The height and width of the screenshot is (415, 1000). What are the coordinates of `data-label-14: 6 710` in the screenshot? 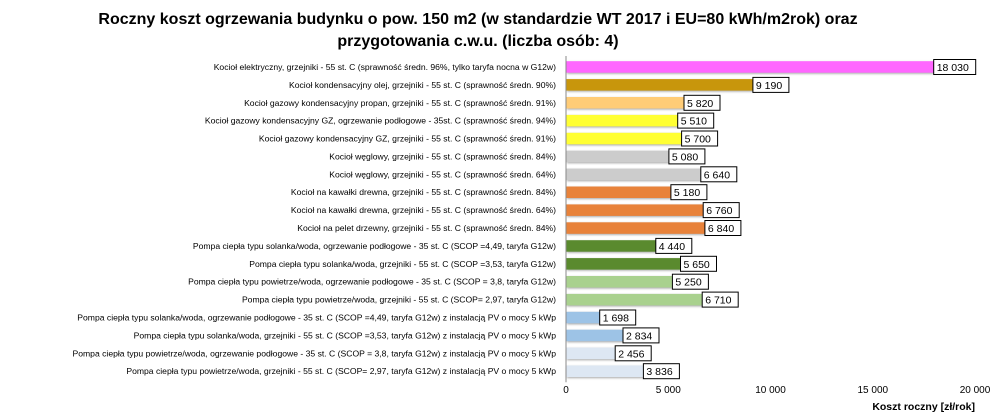 It's located at (718, 301).